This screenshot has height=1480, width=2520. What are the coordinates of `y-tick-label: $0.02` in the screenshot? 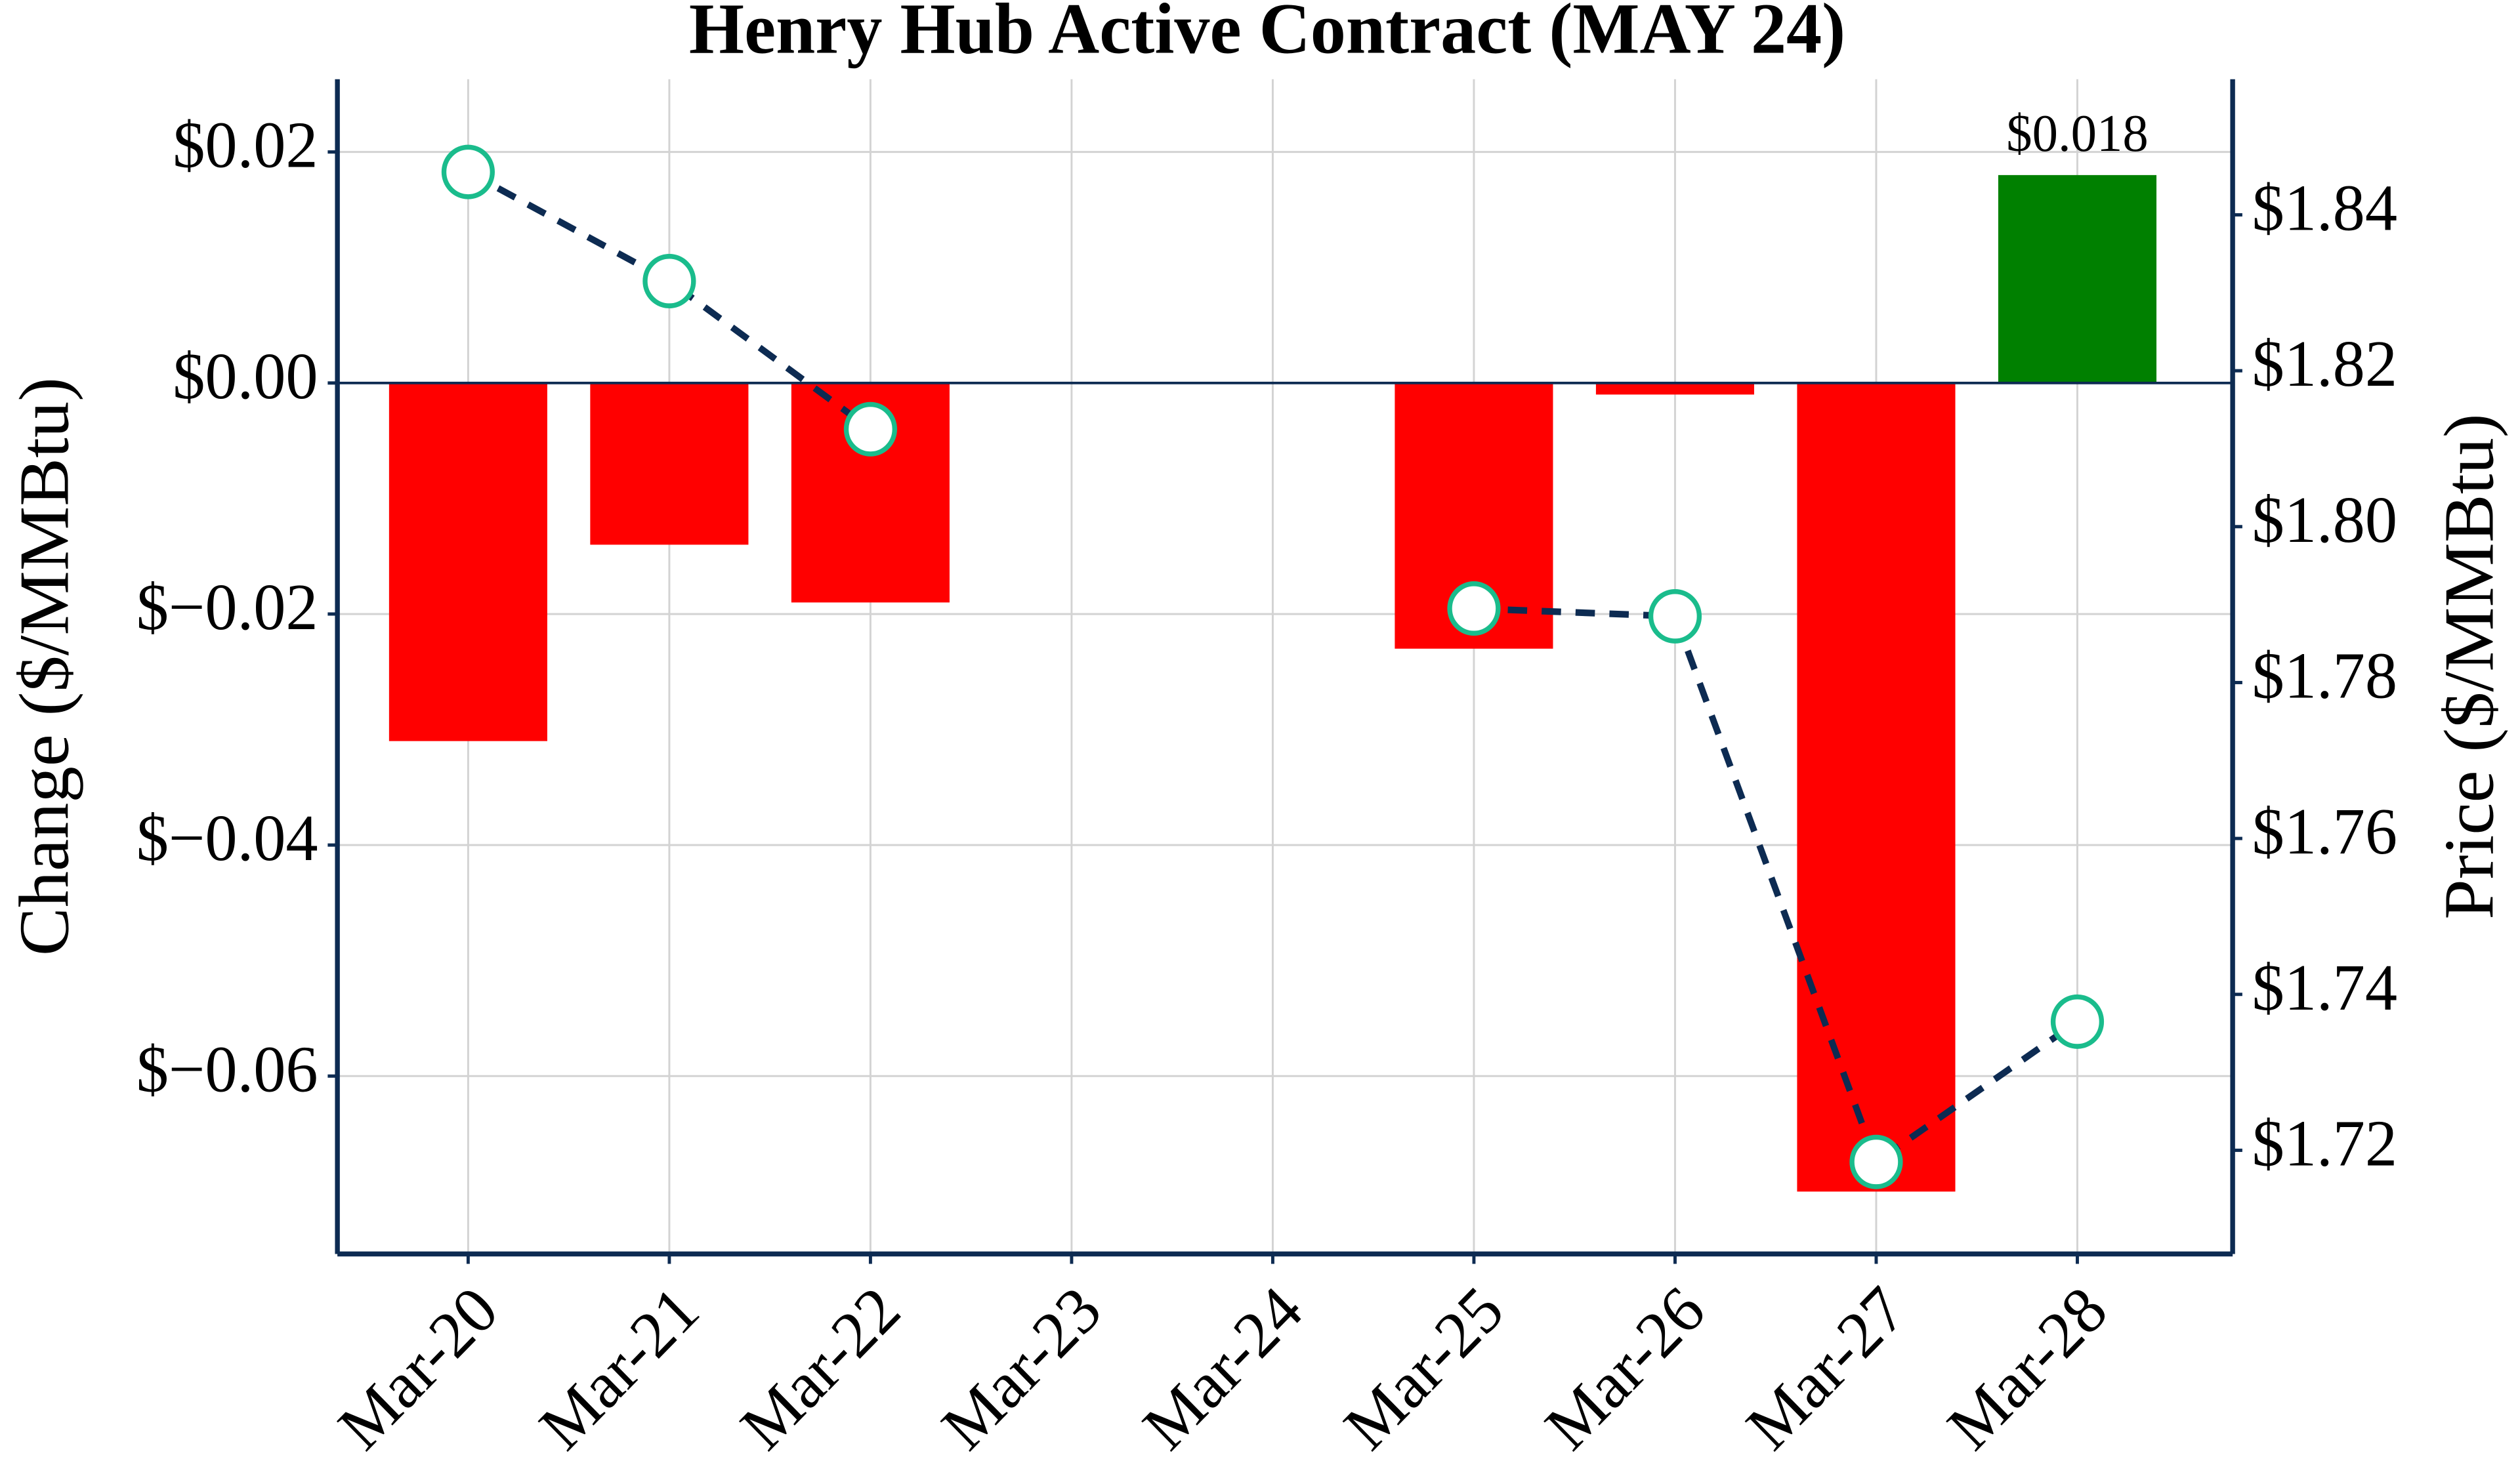 It's located at (245, 145).